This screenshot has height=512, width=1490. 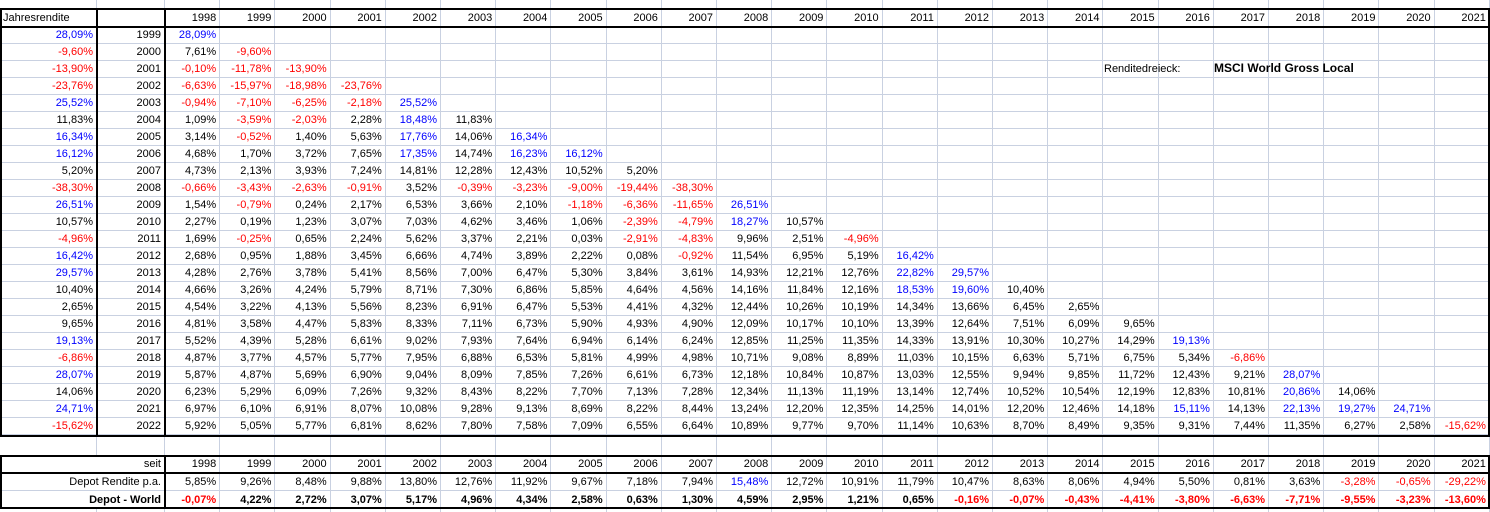 I want to click on return-cell: 5,85%, so click(x=579, y=290).